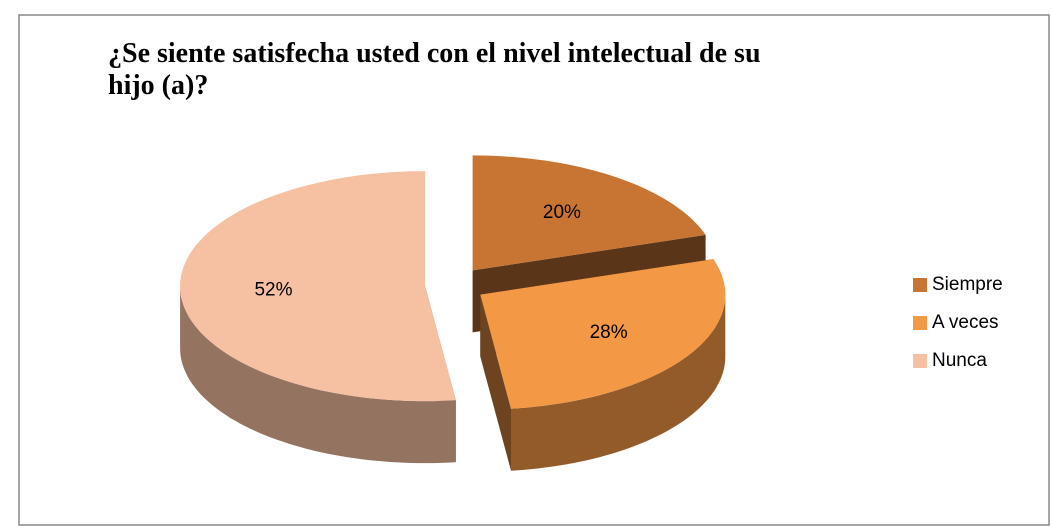 The height and width of the screenshot is (527, 1051). Describe the element at coordinates (273, 290) in the screenshot. I see `data-label: 52%` at that location.